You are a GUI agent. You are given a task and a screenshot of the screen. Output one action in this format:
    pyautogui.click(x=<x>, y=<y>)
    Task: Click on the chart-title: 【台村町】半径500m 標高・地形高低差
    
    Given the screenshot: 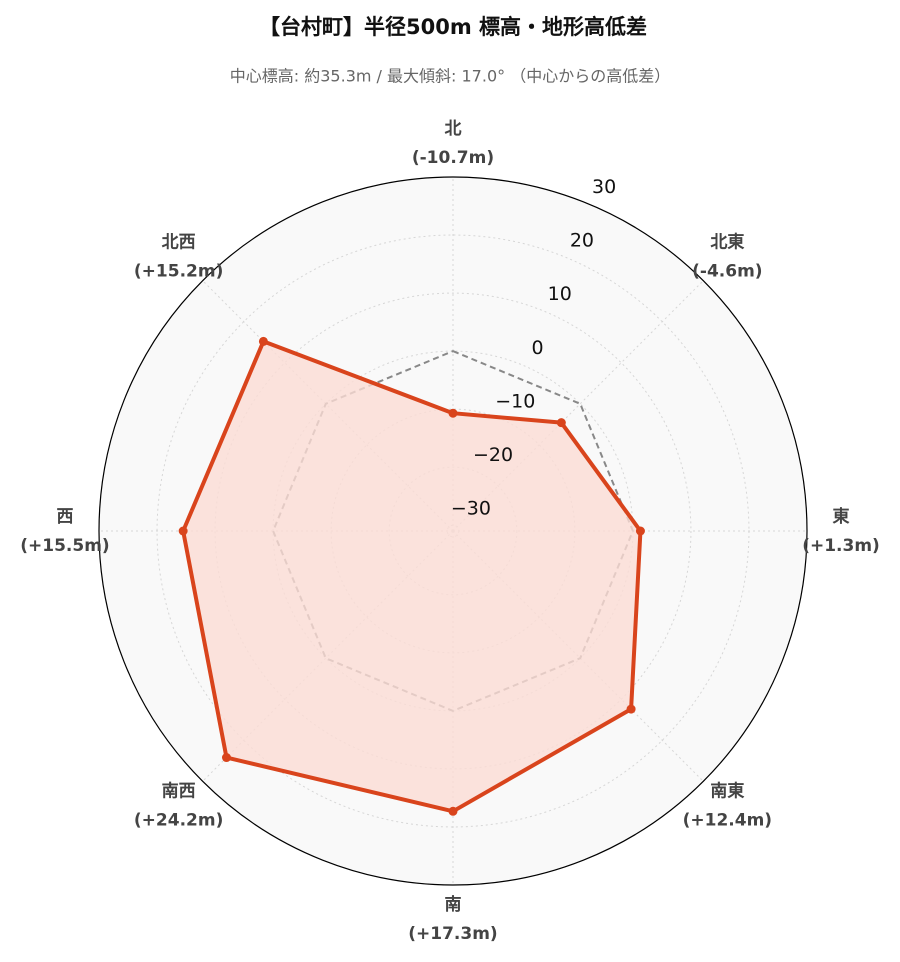 What is the action you would take?
    pyautogui.click(x=453, y=27)
    